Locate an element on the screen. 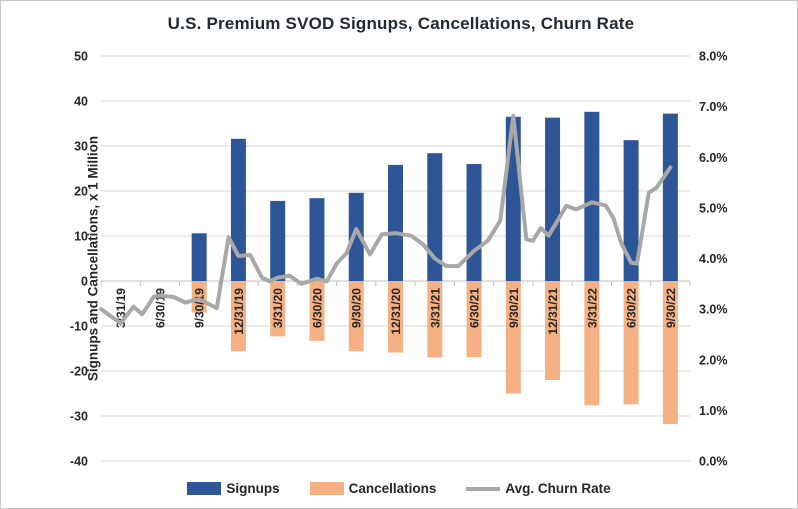 Image resolution: width=798 pixels, height=509 pixels. legend-label-signups: Signups is located at coordinates (253, 488).